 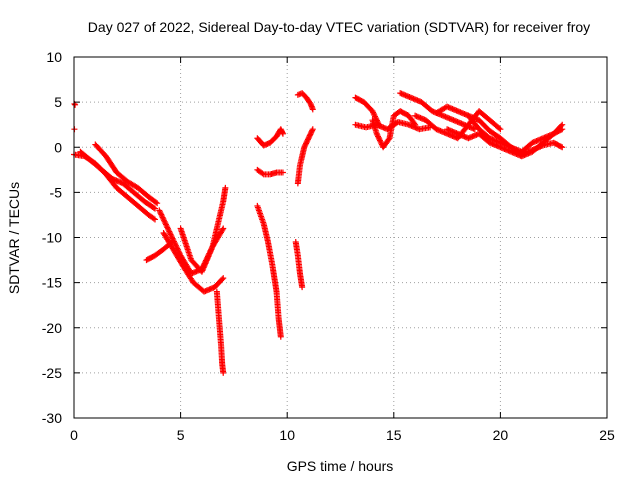 I want to click on y-tick-label: -30, so click(x=52, y=418).